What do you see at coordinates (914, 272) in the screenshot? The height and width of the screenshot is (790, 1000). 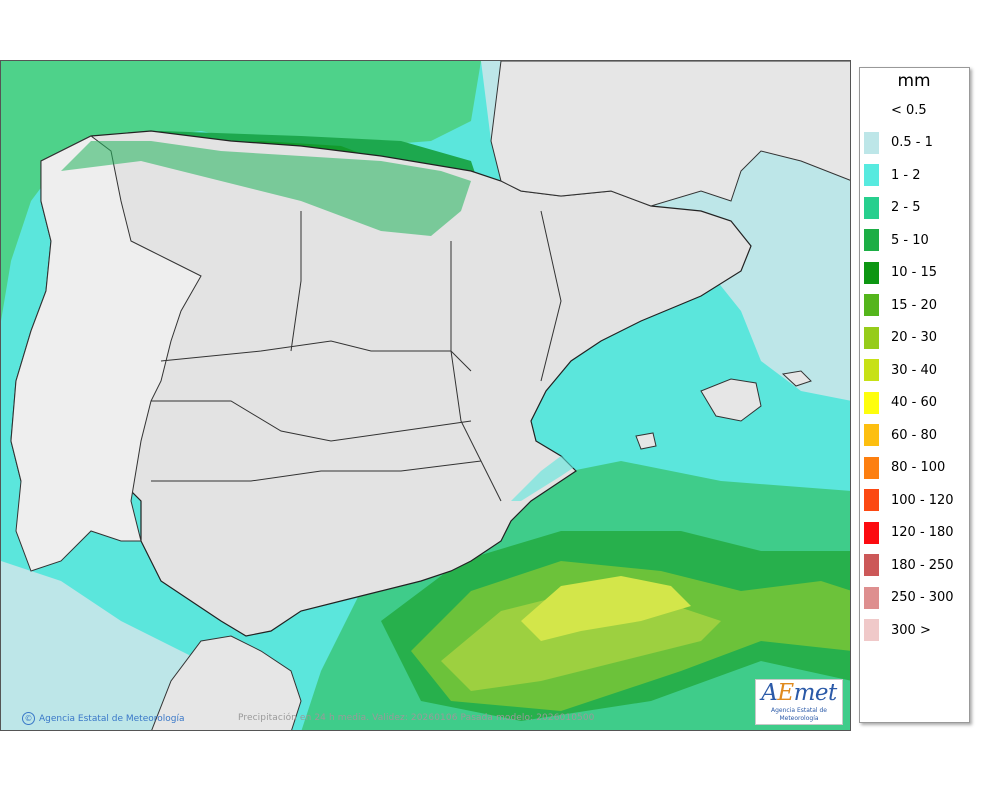 I see `legend-label: 10 - 15` at bounding box center [914, 272].